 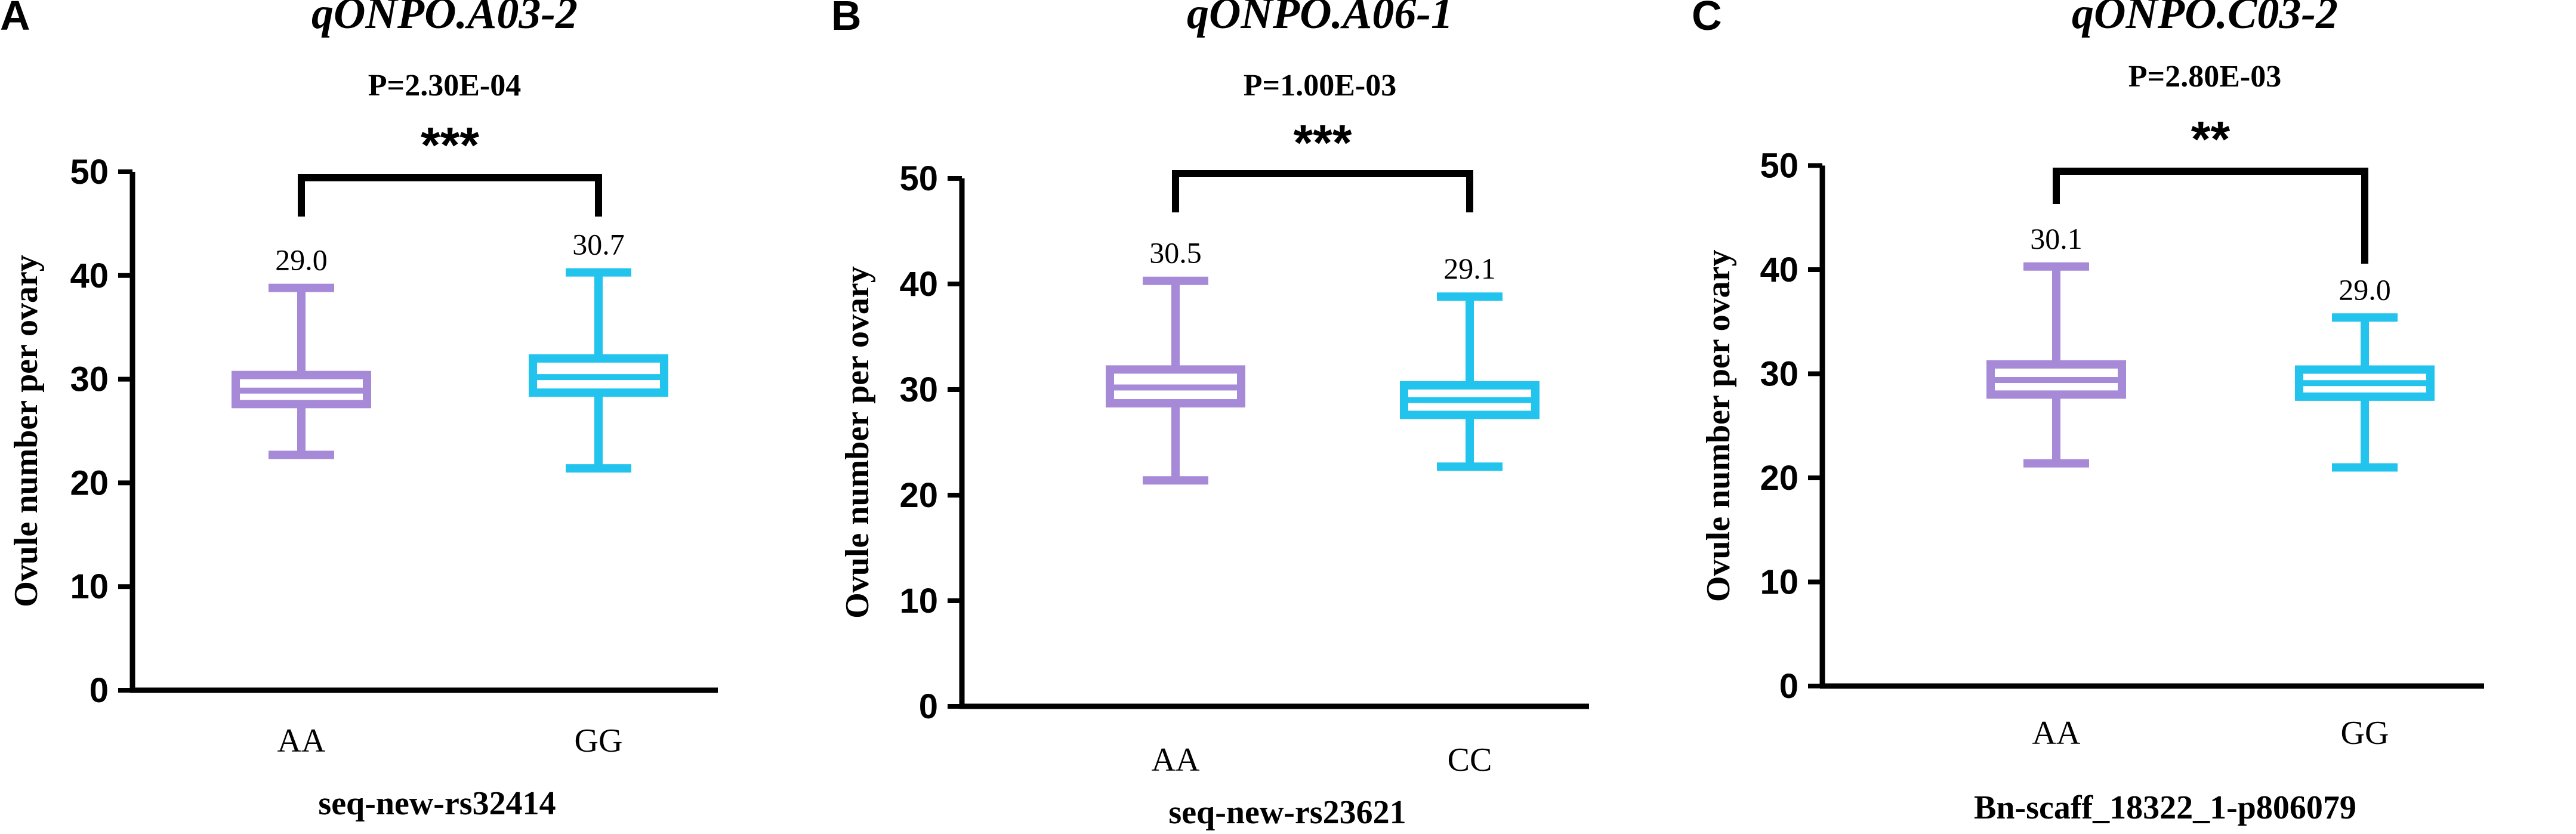 I want to click on box-aa: 30.1, so click(x=2056, y=345).